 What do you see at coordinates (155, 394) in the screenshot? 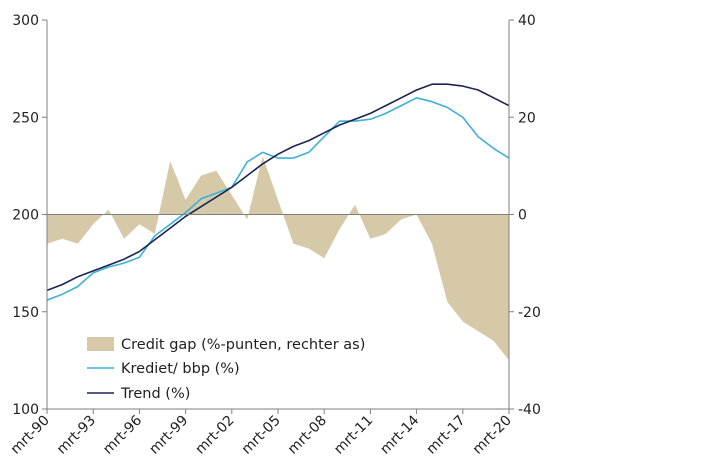
I see `legend-label-trend: Trend (%)` at bounding box center [155, 394].